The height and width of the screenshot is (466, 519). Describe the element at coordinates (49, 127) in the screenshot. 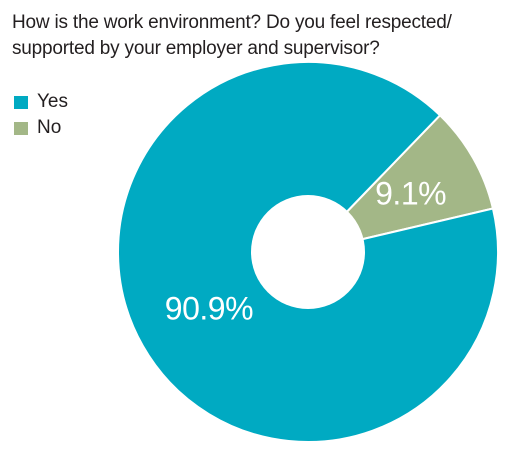

I see `legend-label-no: No` at that location.